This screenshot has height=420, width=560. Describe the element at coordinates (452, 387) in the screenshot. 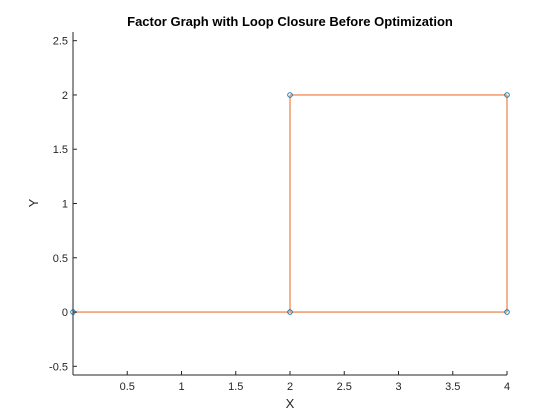

I see `x-tick-label: 3.5` at that location.